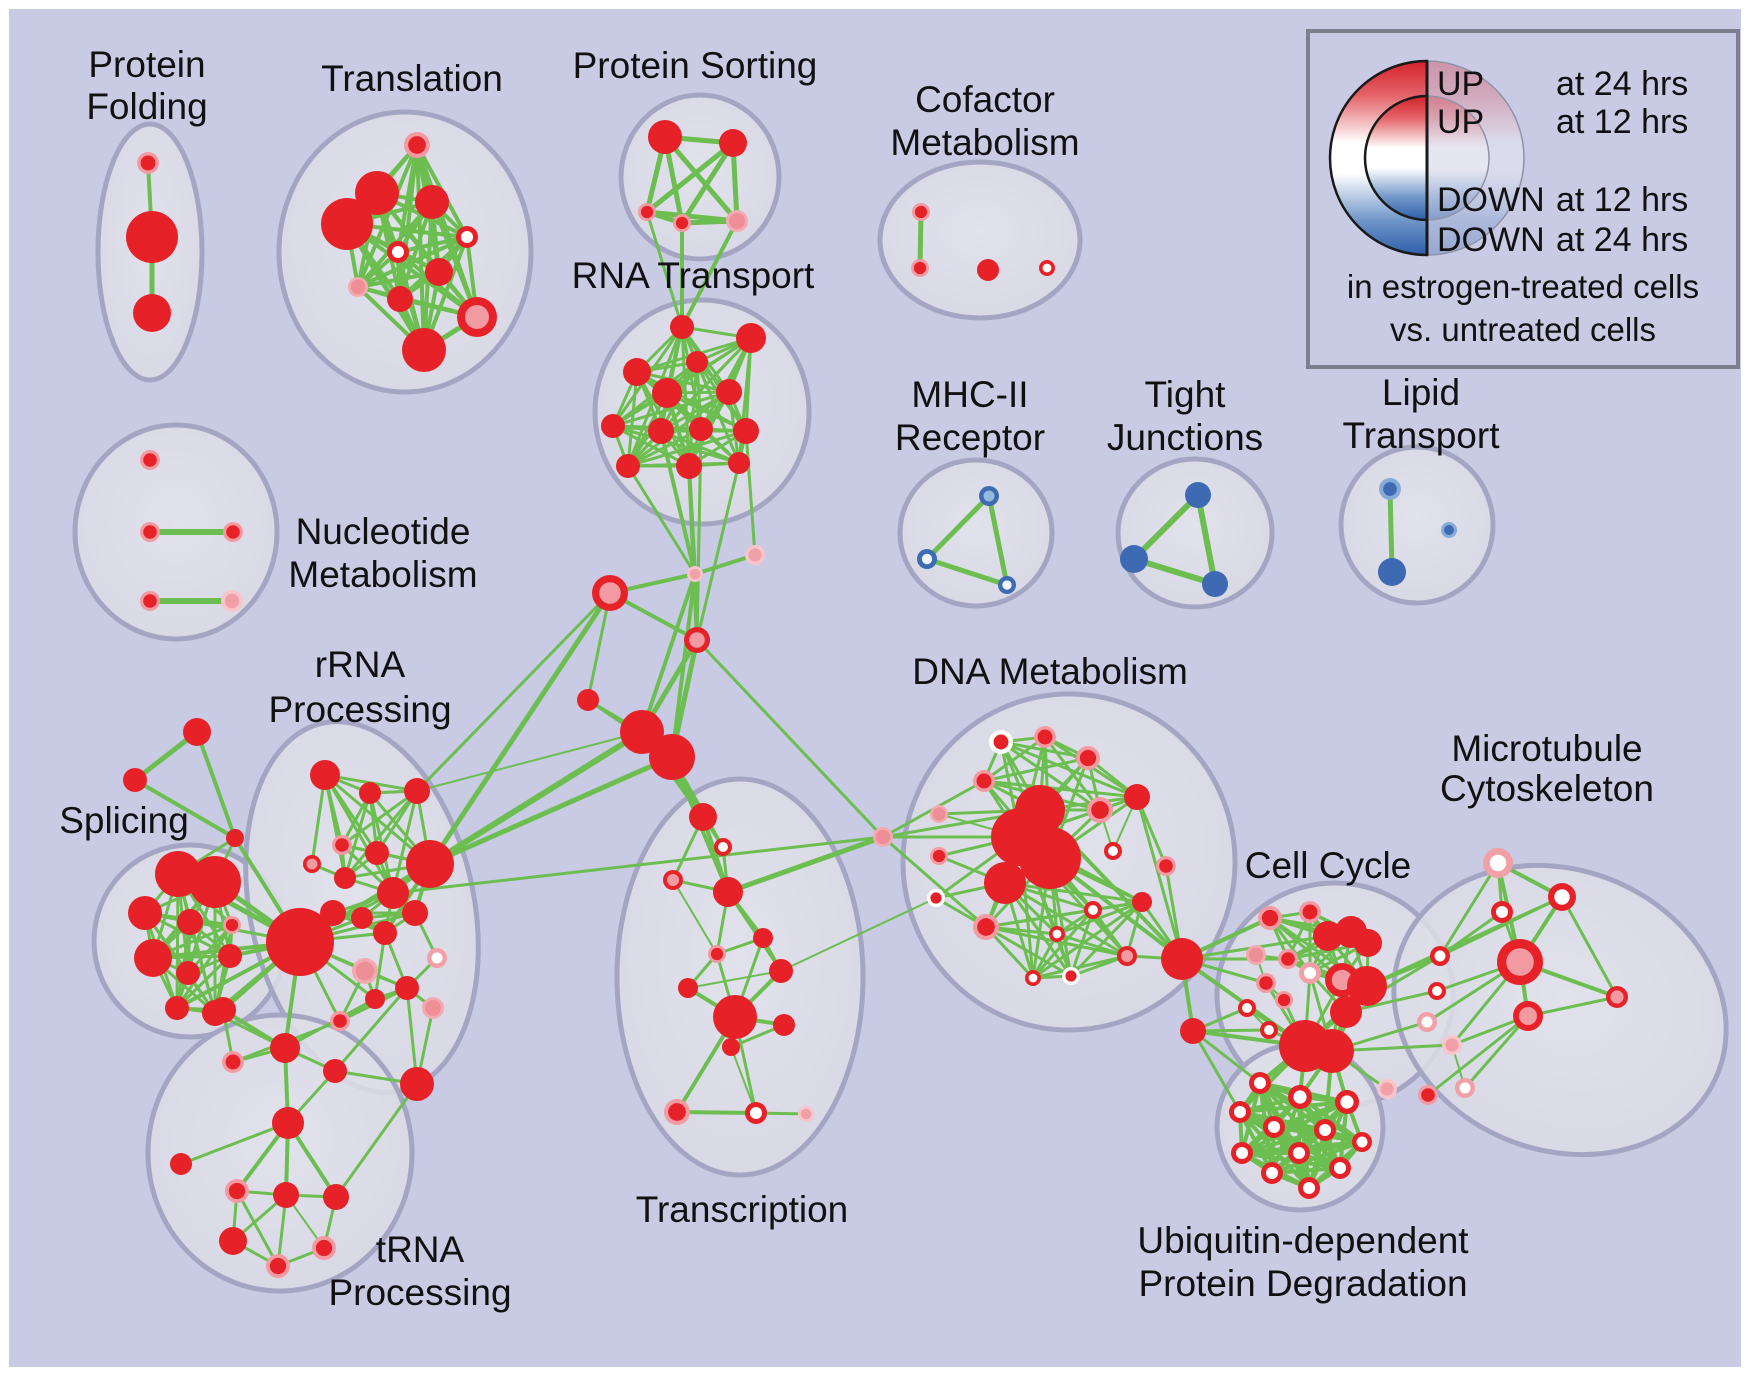 Image resolution: width=1750 pixels, height=1376 pixels. I want to click on cluster-label-lipid-transport: Lipid, so click(1421, 392).